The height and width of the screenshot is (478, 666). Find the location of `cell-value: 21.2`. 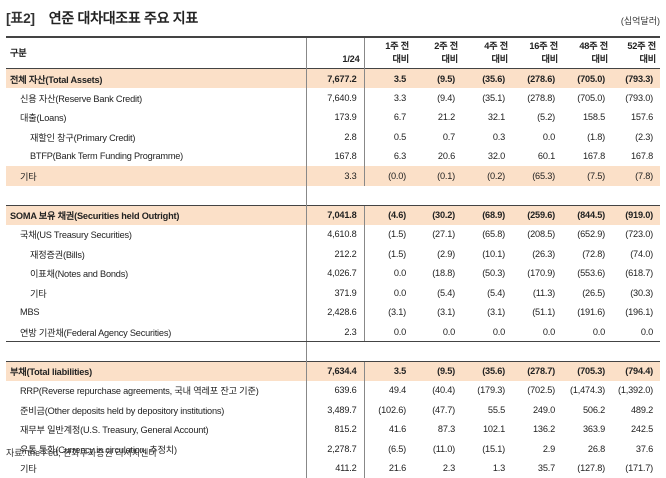

cell-value: 21.2 is located at coordinates (437, 118).